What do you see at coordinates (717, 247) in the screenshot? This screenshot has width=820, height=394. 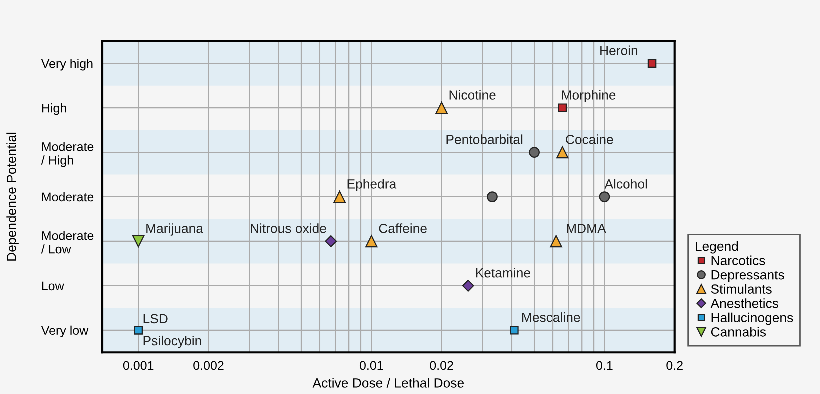 I see `legend-title: Legend` at bounding box center [717, 247].